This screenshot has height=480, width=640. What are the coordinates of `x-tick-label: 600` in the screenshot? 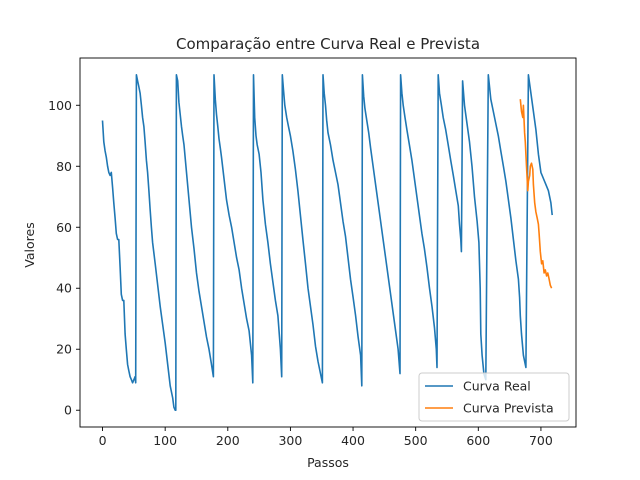 It's located at (478, 440).